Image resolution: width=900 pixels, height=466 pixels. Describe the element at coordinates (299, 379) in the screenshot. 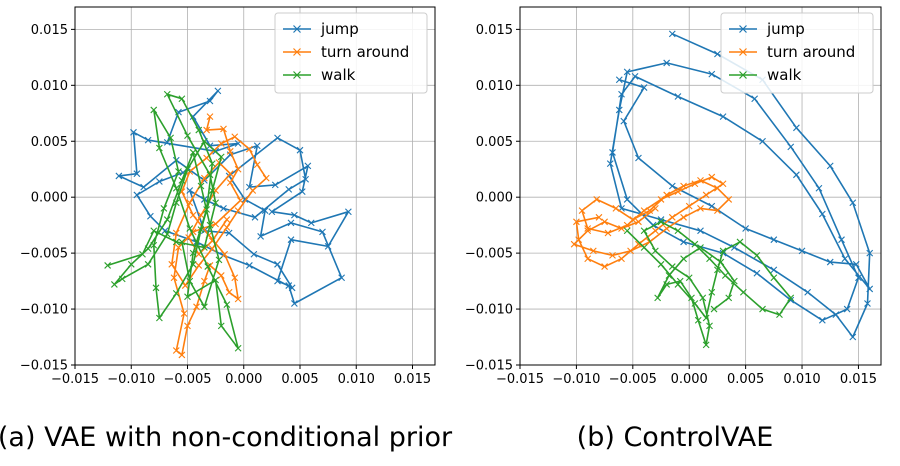

I see `x-tick-label: 0.005` at that location.